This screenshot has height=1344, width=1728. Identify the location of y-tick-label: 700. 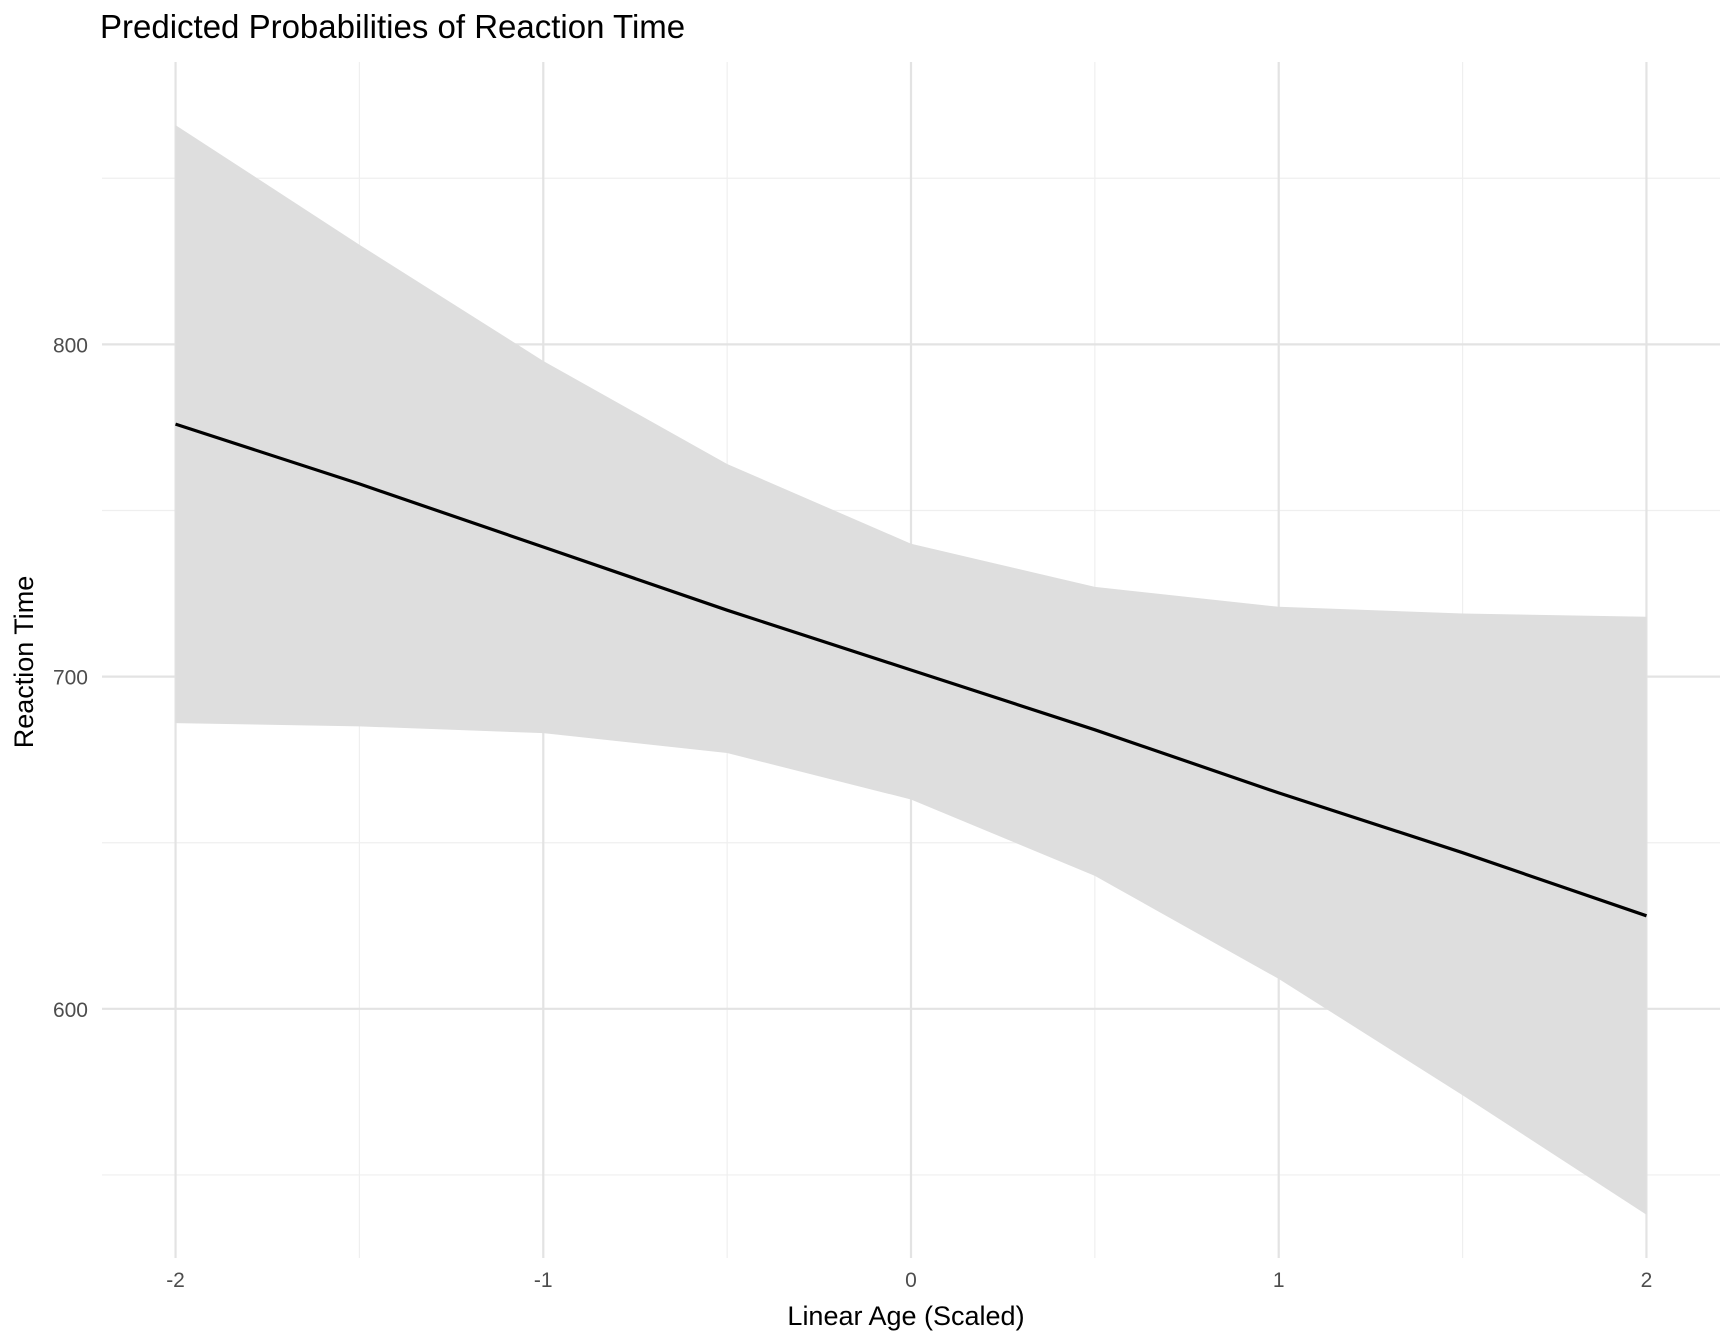
(70, 678).